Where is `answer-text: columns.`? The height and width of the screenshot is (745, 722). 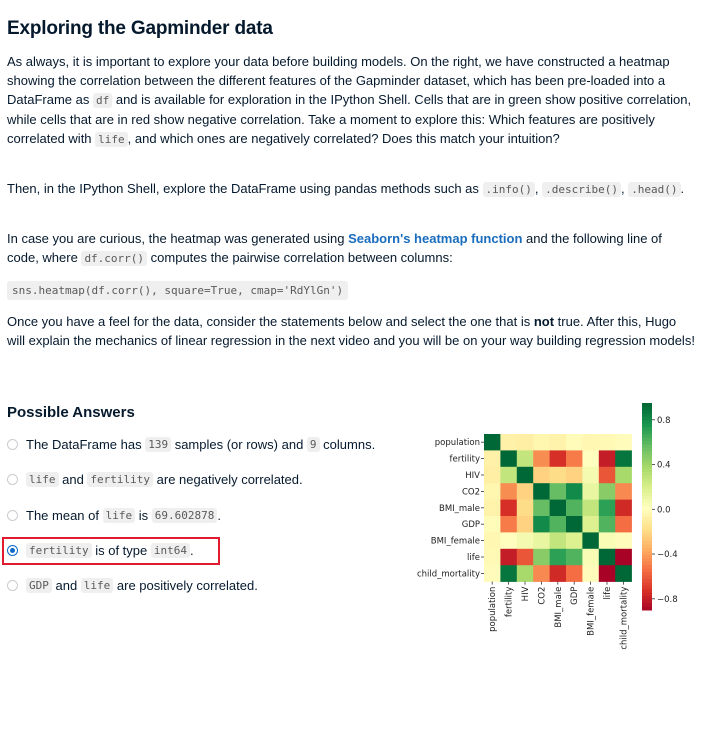 answer-text: columns. is located at coordinates (347, 444).